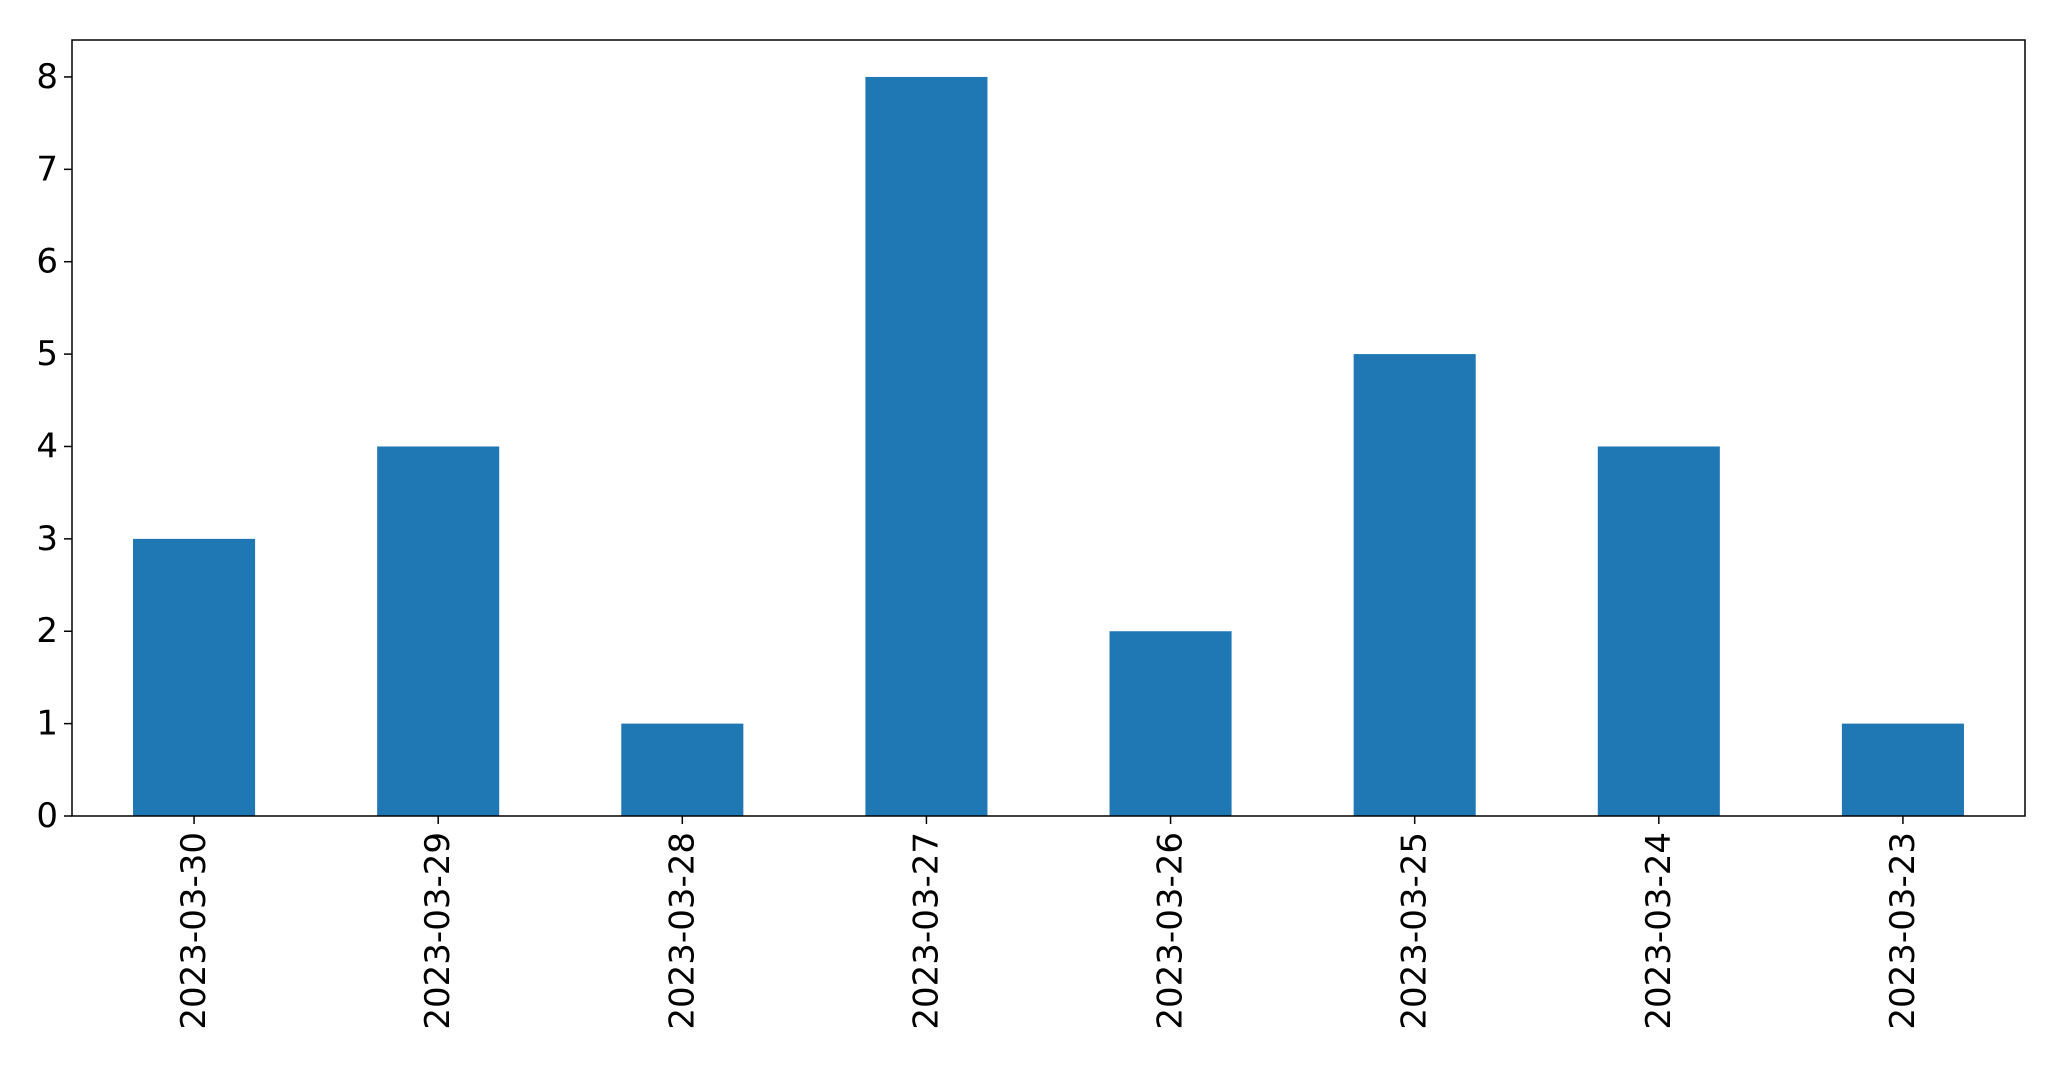  I want to click on y-tick-label: 0, so click(47, 816).